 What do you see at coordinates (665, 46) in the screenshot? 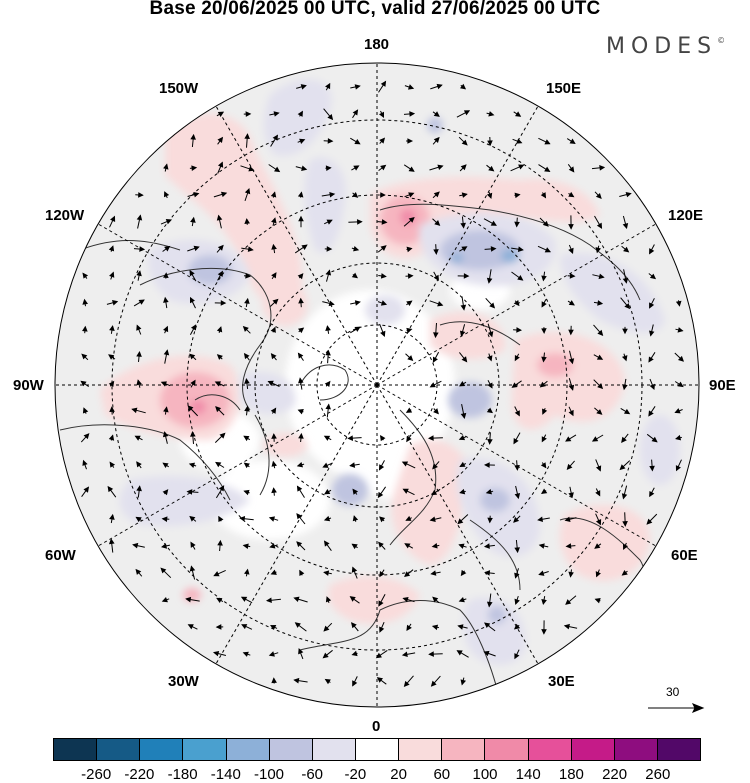
I see `modes-logo: MODES©` at bounding box center [665, 46].